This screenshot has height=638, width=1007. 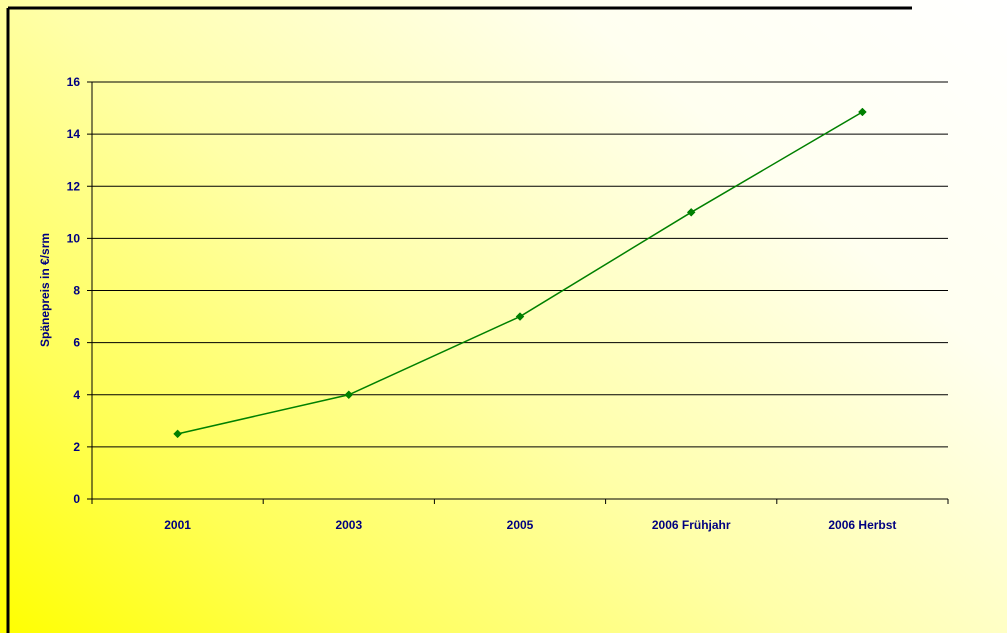 I want to click on y-tick-label: 14, so click(x=74, y=134).